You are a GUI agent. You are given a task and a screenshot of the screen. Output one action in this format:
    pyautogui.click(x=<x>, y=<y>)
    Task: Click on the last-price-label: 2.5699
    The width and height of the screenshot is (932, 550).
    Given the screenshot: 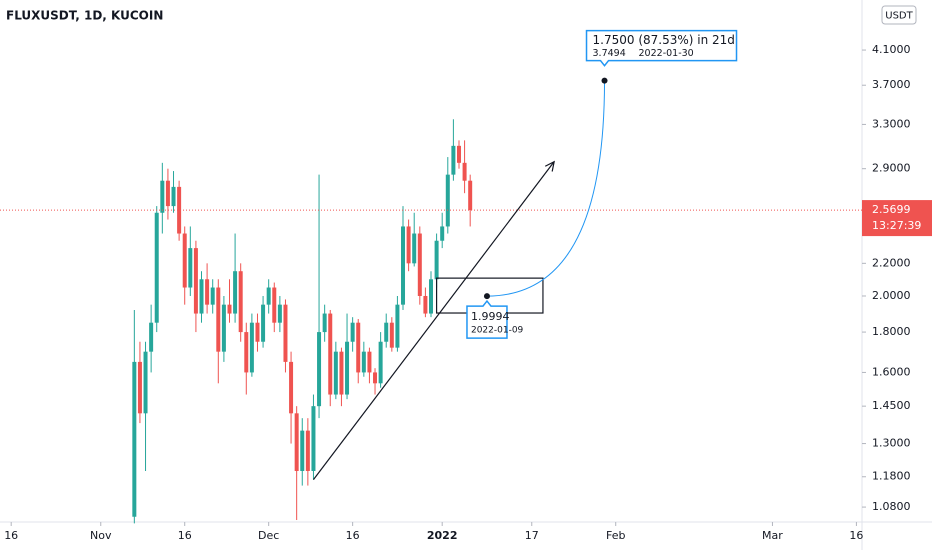 What is the action you would take?
    pyautogui.click(x=891, y=209)
    